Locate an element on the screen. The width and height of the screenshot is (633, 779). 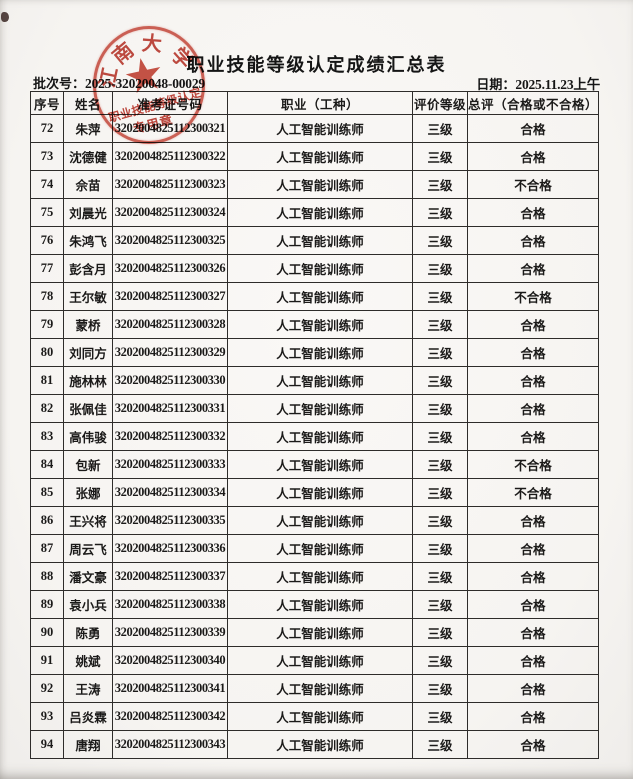
table-row: 84 包新 3202004825112300333 人工智能训练师 三级 不合格 is located at coordinates (314, 464).